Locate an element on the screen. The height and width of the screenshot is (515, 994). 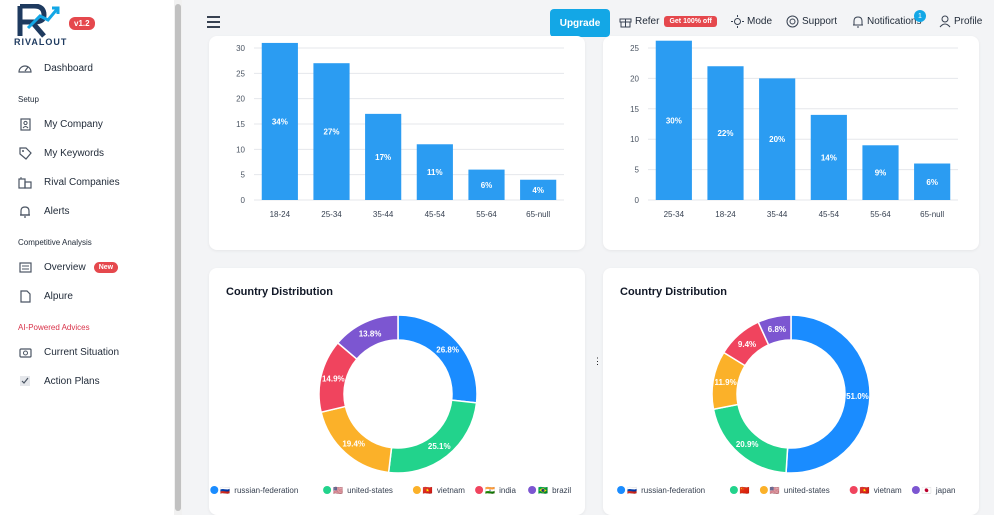
nav-dashboard: Dashboard is located at coordinates (55, 68).